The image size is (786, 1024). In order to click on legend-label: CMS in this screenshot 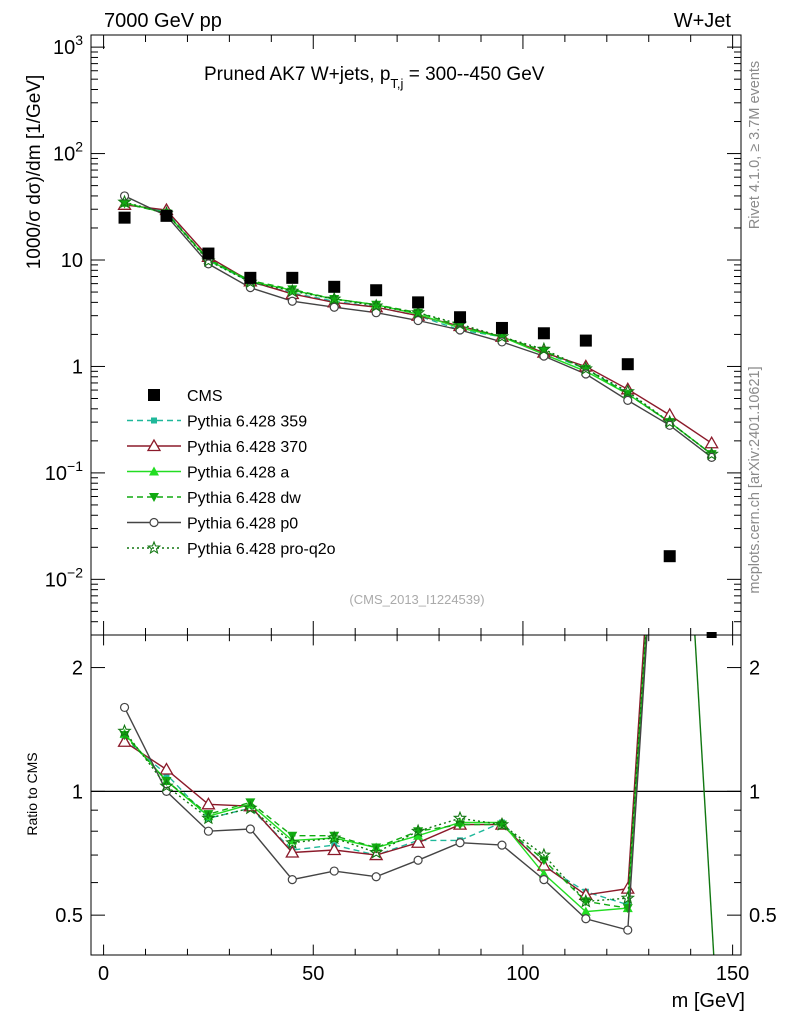, I will do `click(205, 396)`.